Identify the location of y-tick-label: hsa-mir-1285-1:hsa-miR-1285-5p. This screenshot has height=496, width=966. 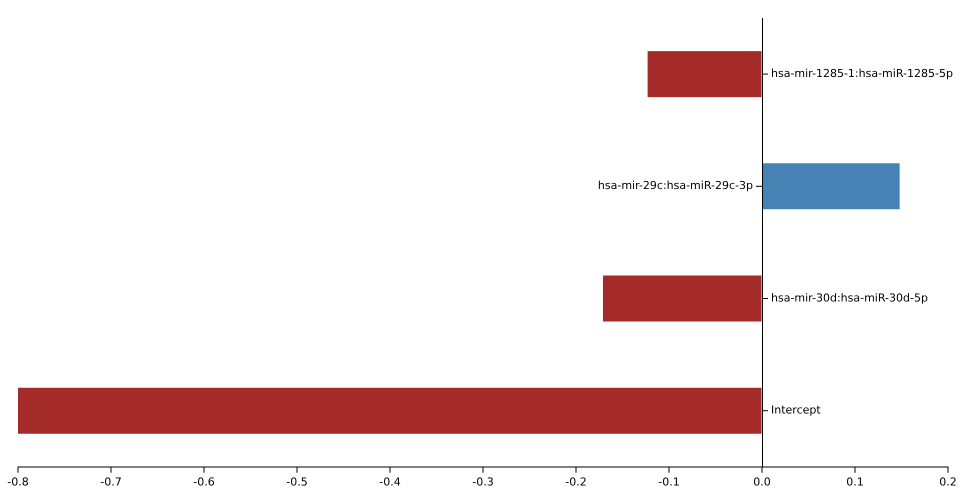
(862, 73).